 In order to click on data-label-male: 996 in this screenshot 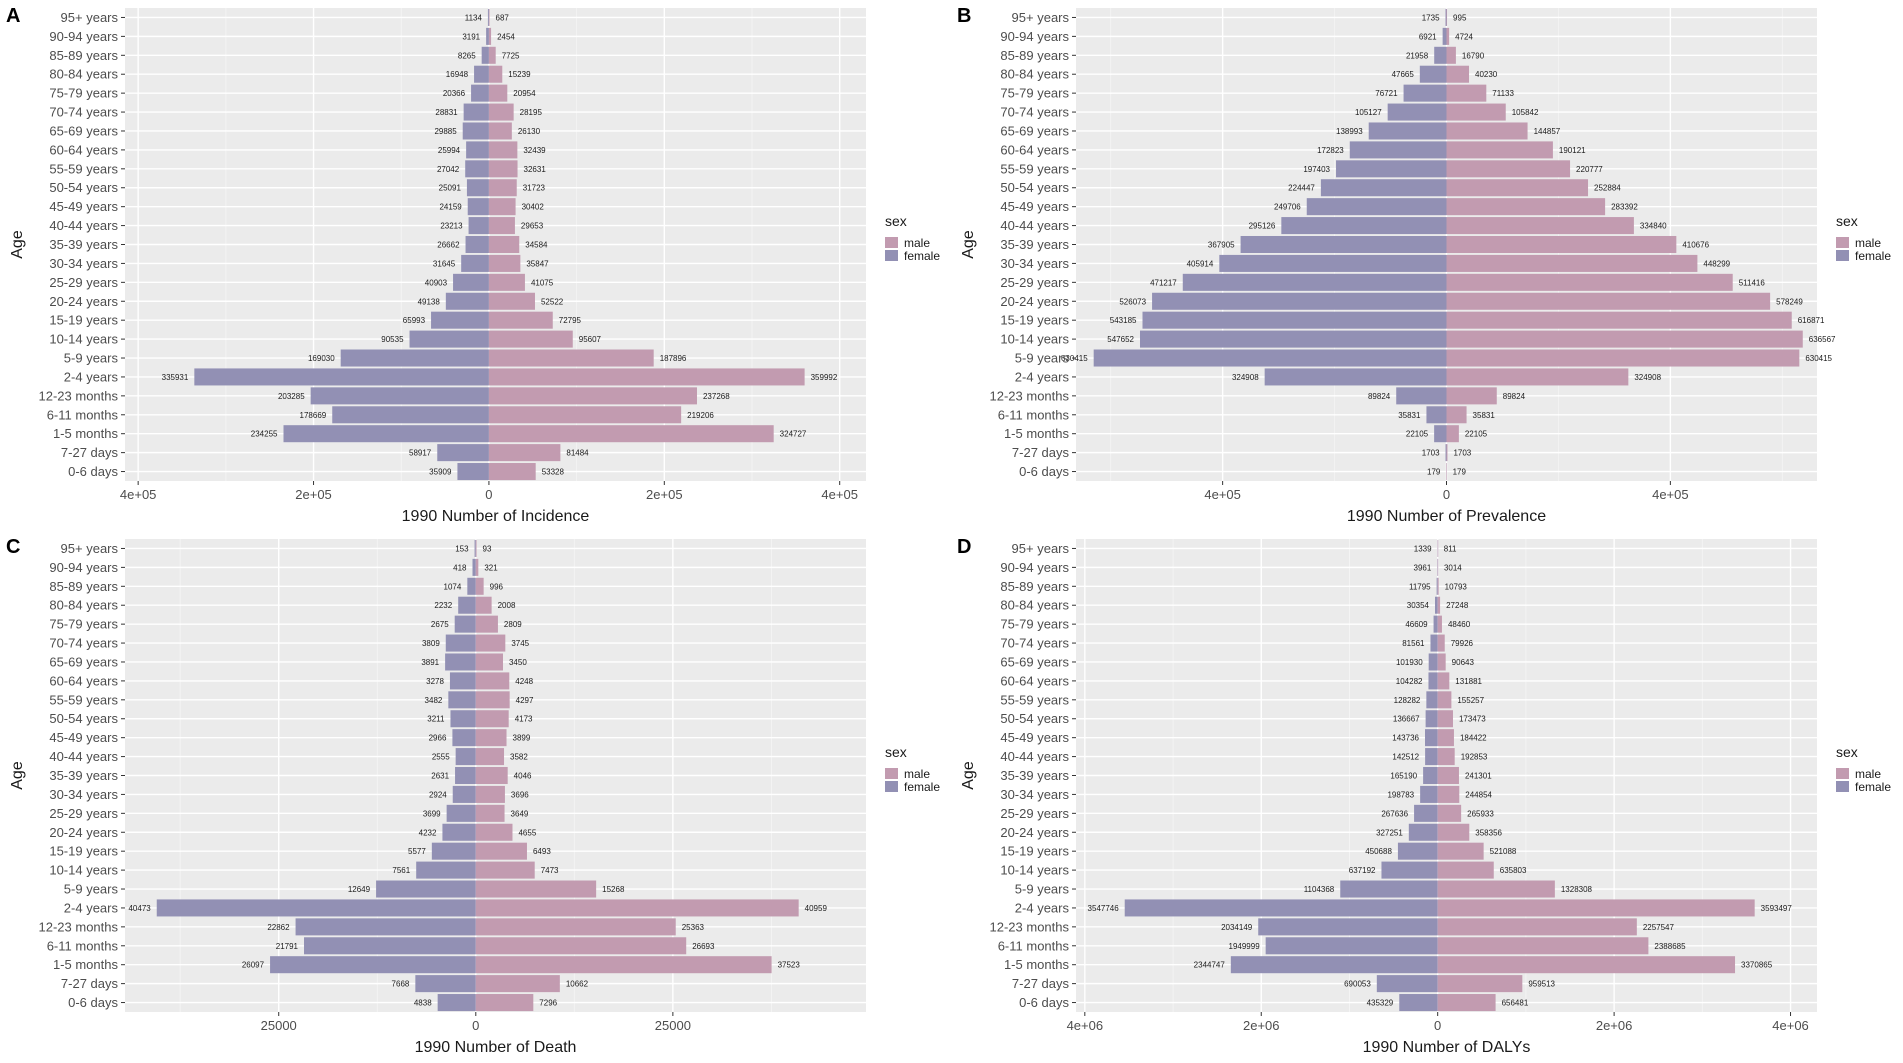, I will do `click(497, 586)`.